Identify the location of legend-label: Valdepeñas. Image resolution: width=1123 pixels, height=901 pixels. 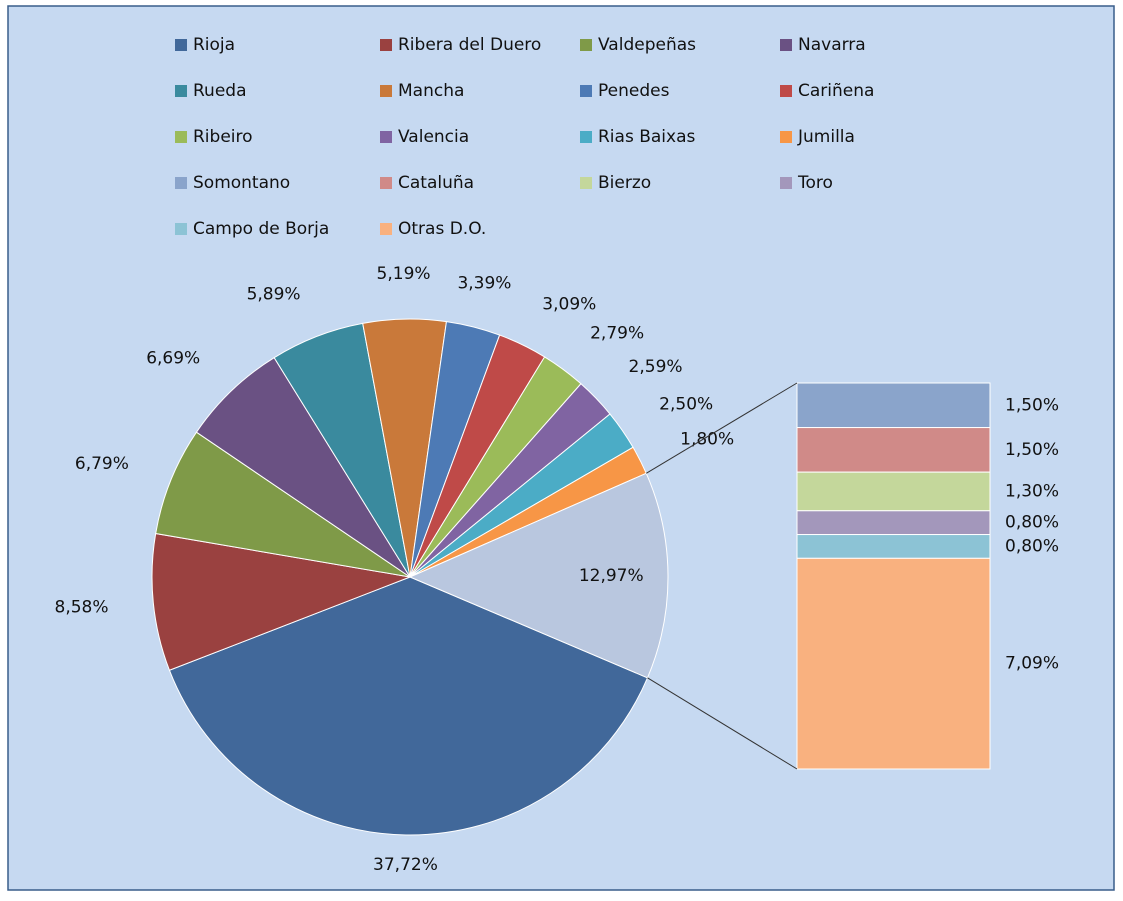
(647, 45).